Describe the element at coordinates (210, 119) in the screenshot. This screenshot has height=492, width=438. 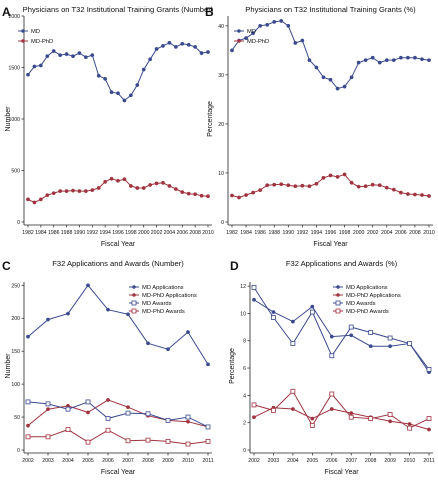
I see `y-axis-label: Percentage` at that location.